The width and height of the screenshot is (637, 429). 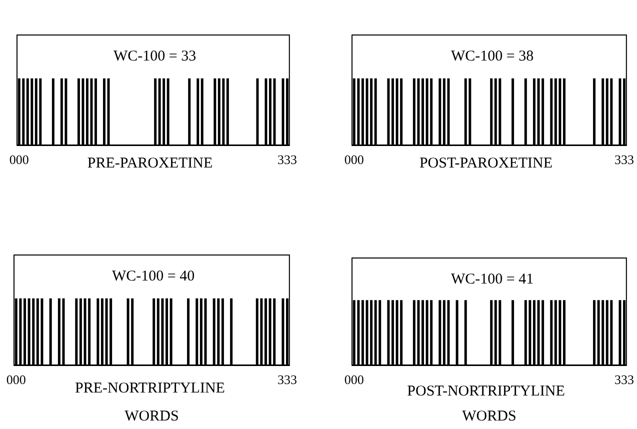 I want to click on text: WC-100 = 40, so click(x=153, y=276).